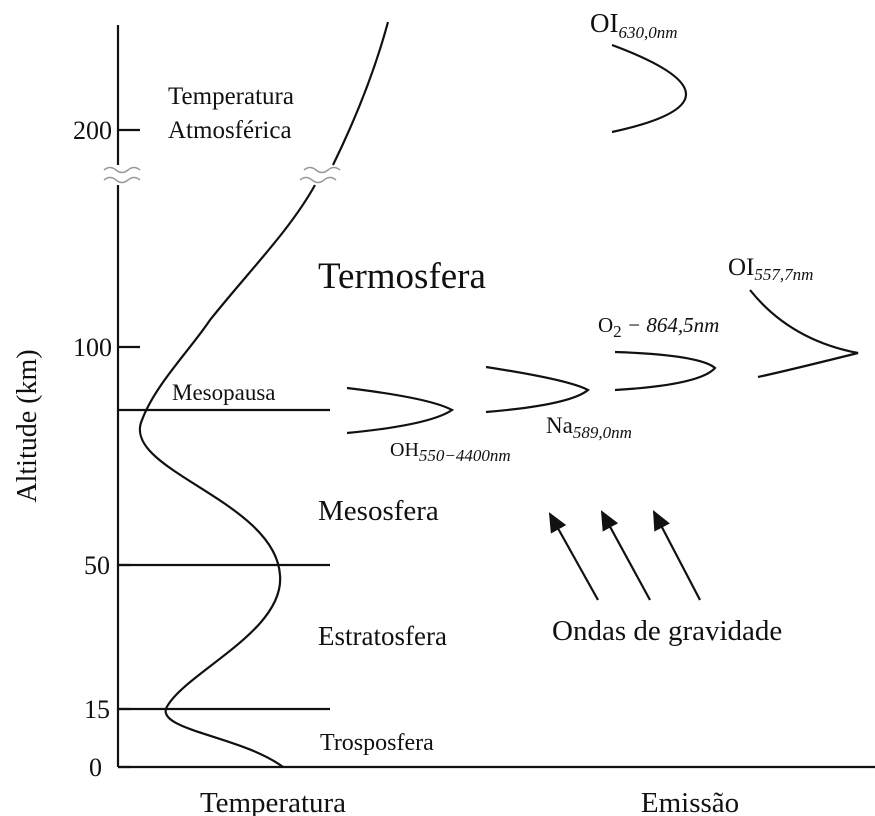 The width and height of the screenshot is (875, 816). I want to click on tick-label: 100, so click(92, 347).